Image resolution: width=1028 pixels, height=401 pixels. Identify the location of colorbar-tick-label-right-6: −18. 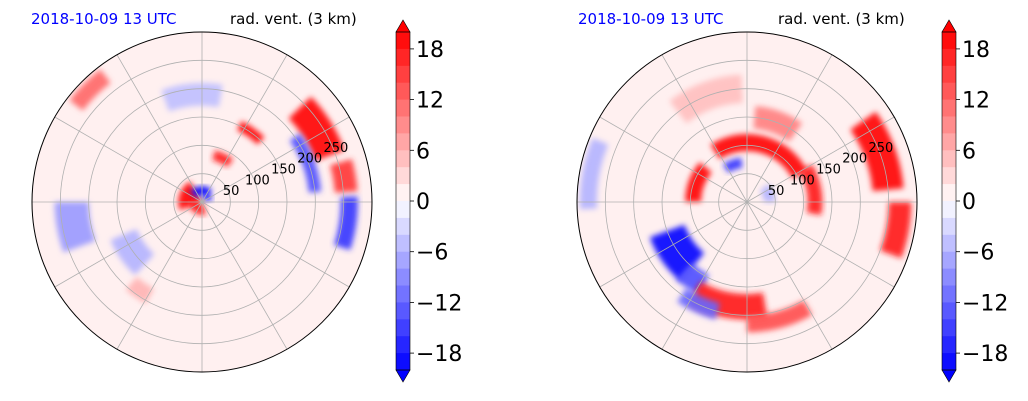
(985, 354).